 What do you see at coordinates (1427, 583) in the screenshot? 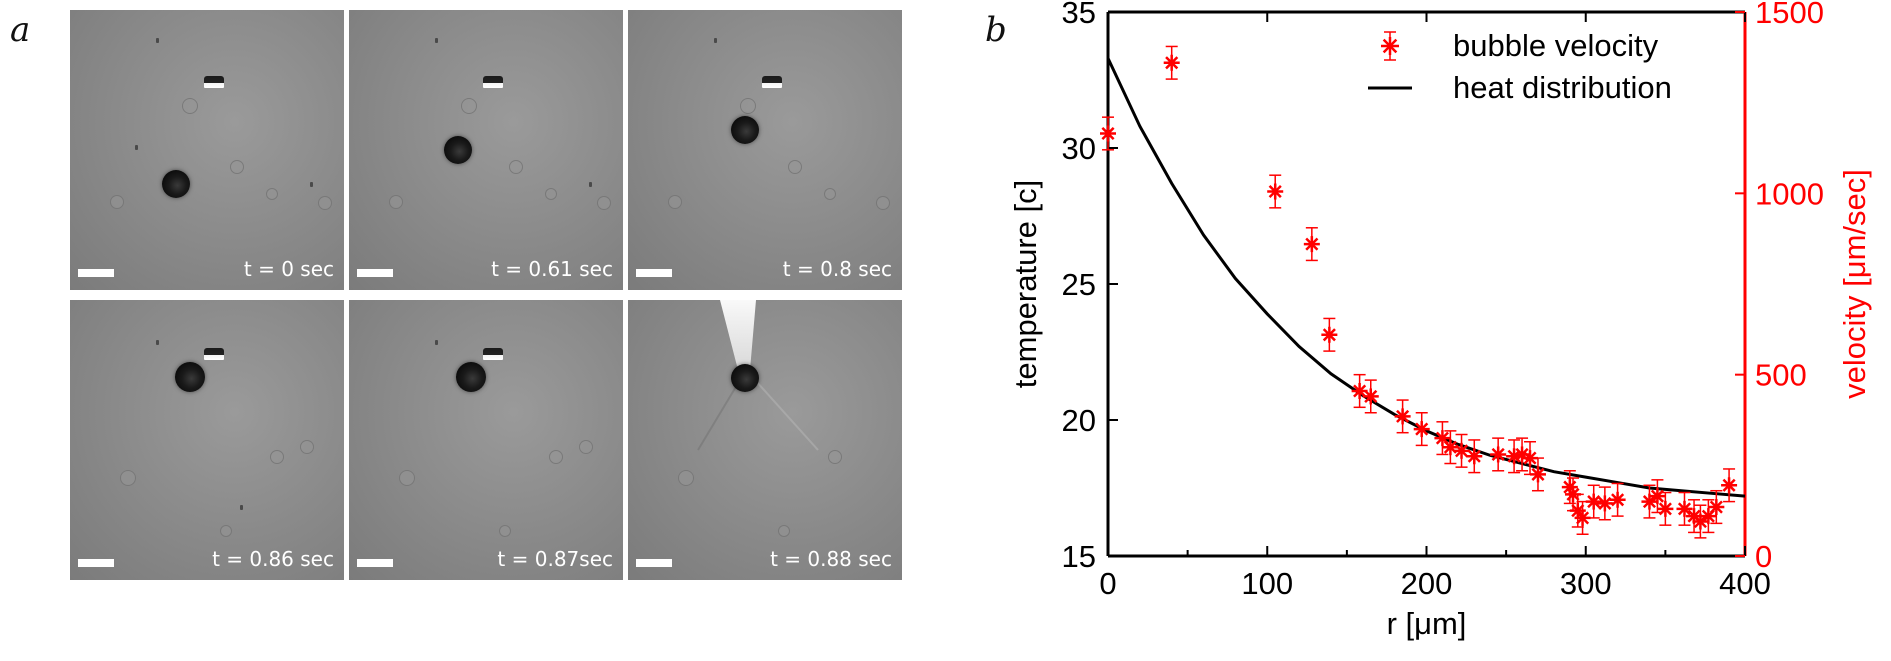
I see `x-tick-label: 200` at bounding box center [1427, 583].